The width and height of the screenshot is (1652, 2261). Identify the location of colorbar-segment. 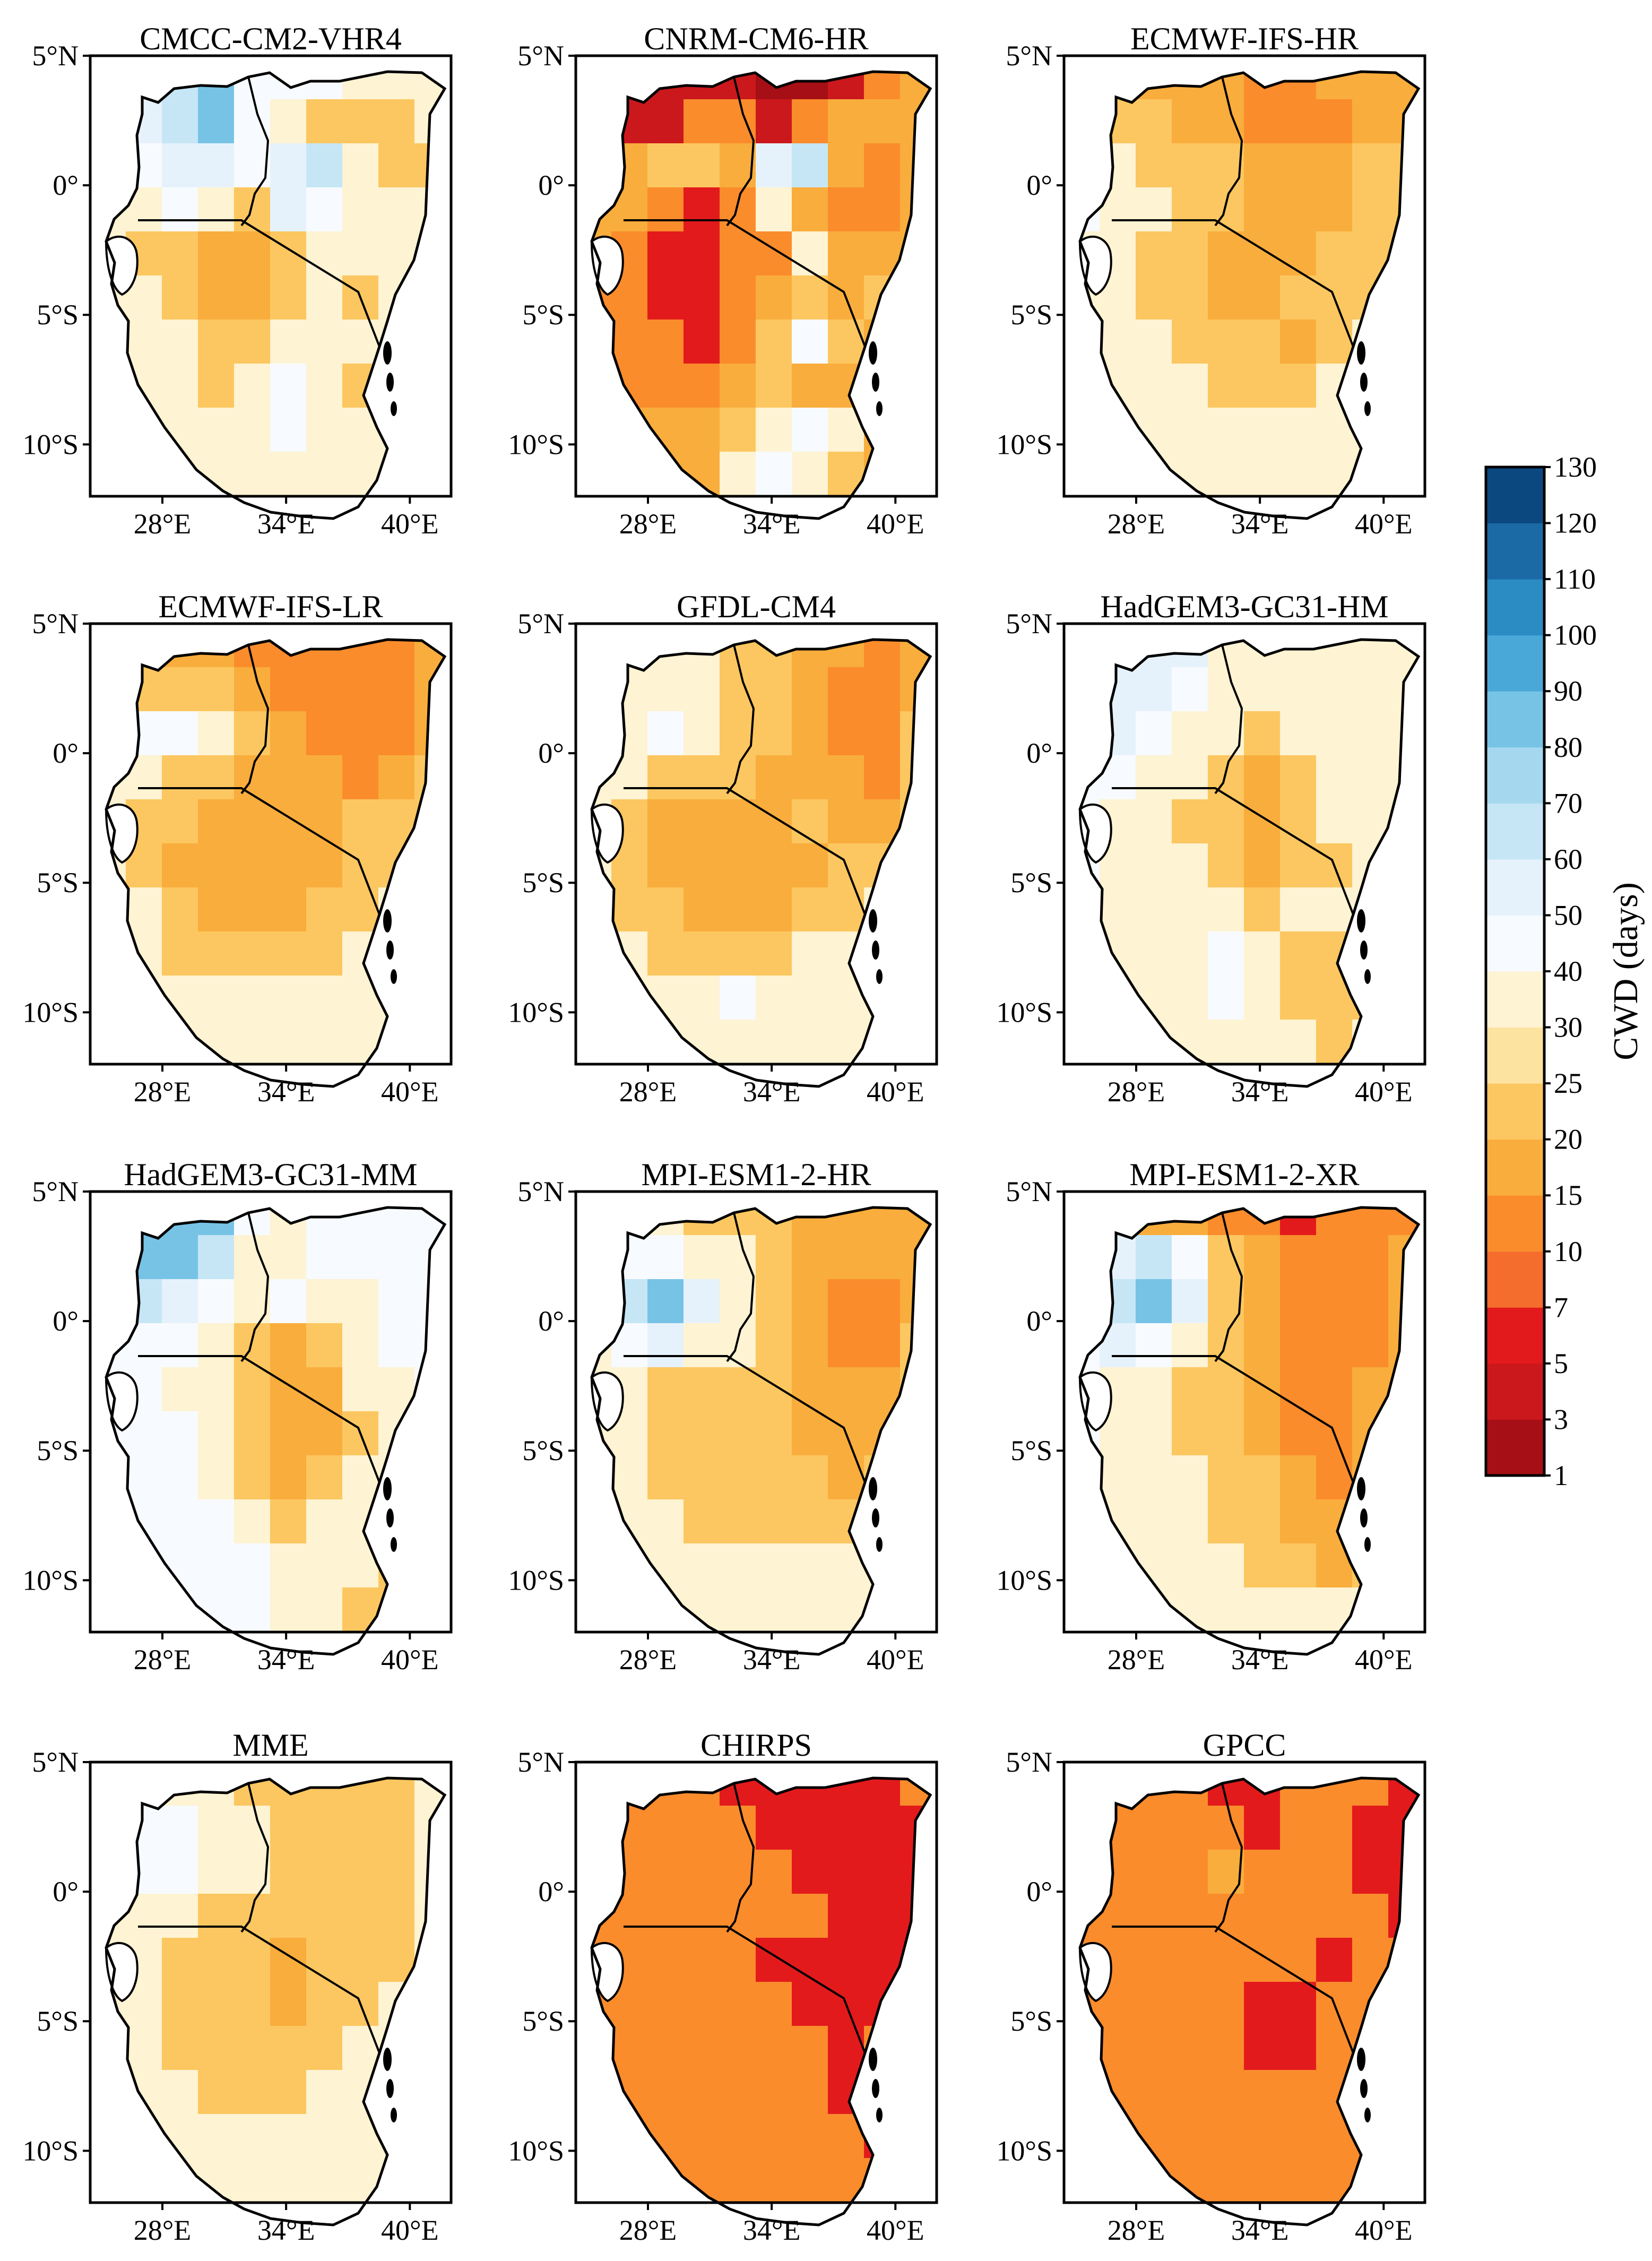
(1515, 1055).